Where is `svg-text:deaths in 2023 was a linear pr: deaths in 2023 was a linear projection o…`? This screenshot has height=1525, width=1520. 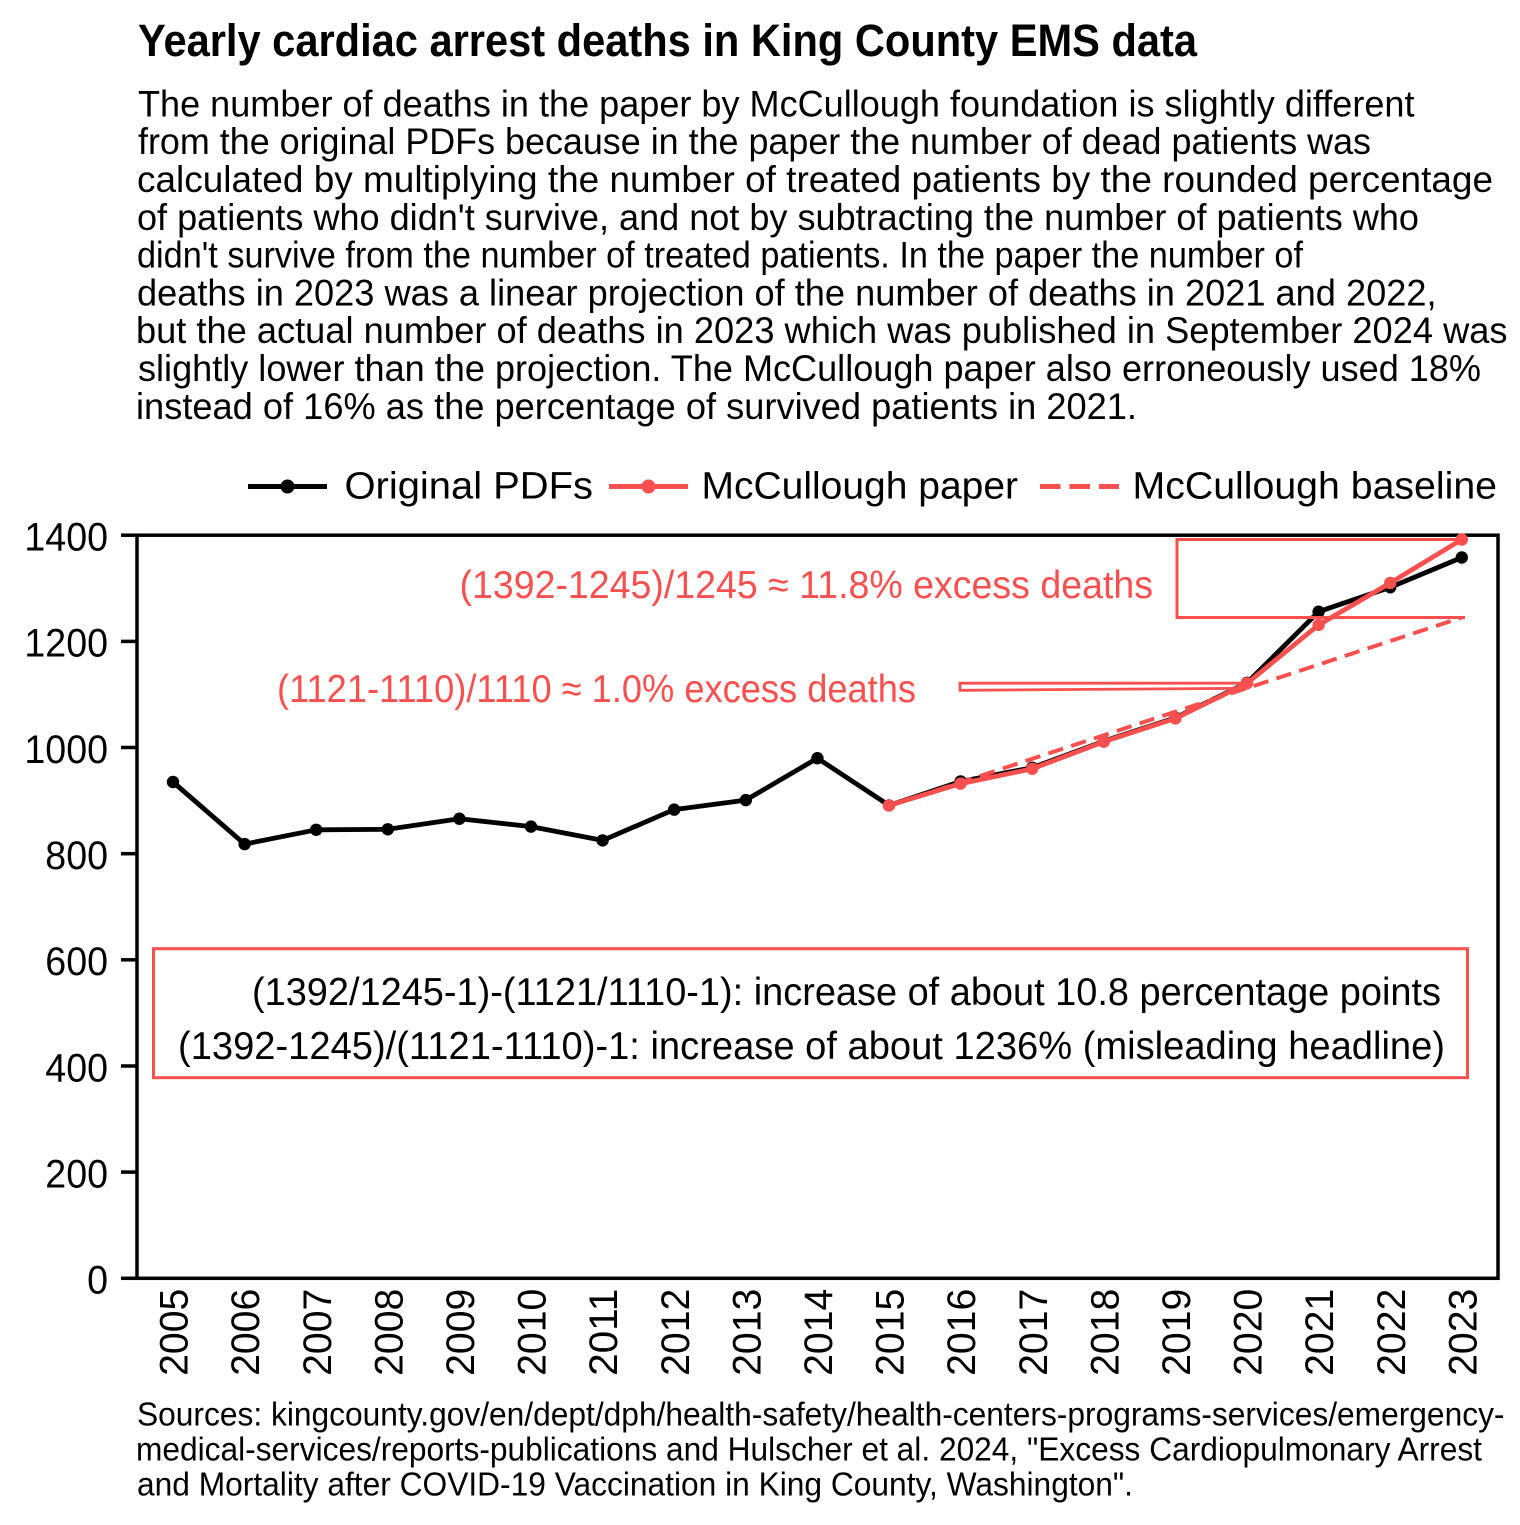 svg-text:deaths in 2023 was a linear pr: deaths in 2023 was a linear projection o… is located at coordinates (787, 292).